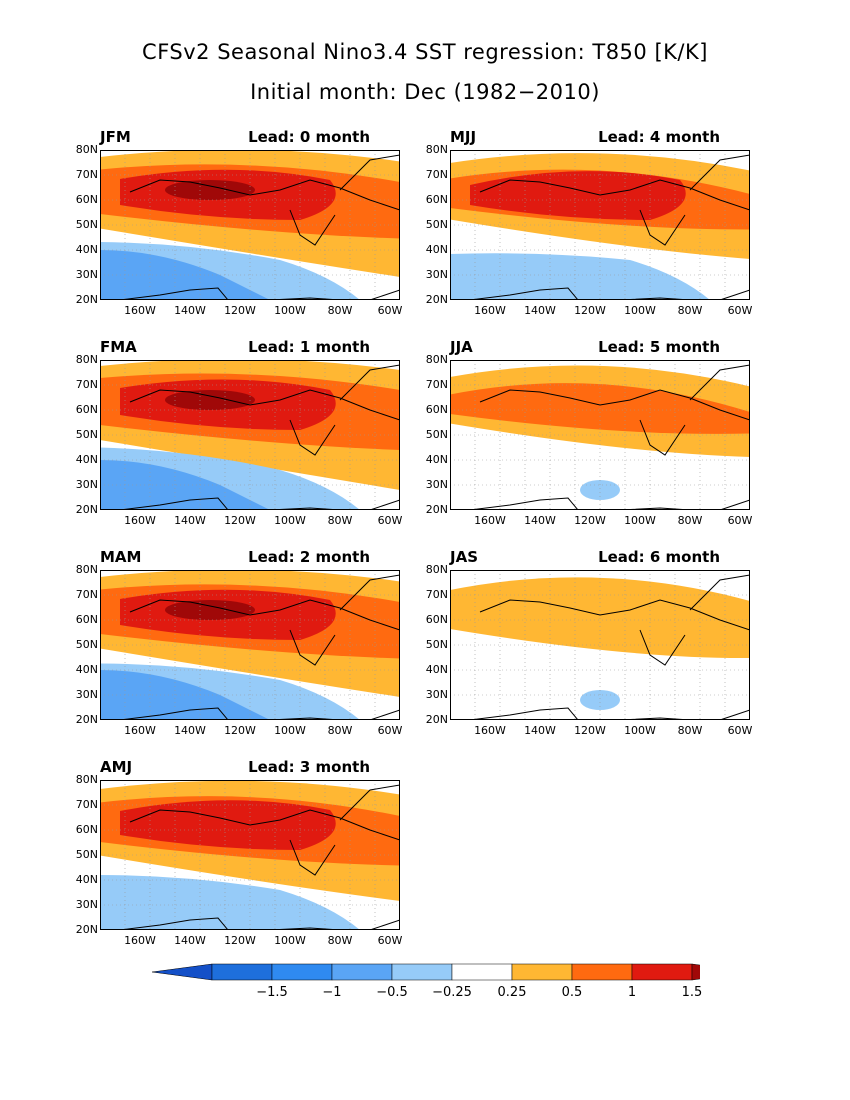  Describe the element at coordinates (332, 992) in the screenshot. I see `colorbar-tick-label: −1` at that location.